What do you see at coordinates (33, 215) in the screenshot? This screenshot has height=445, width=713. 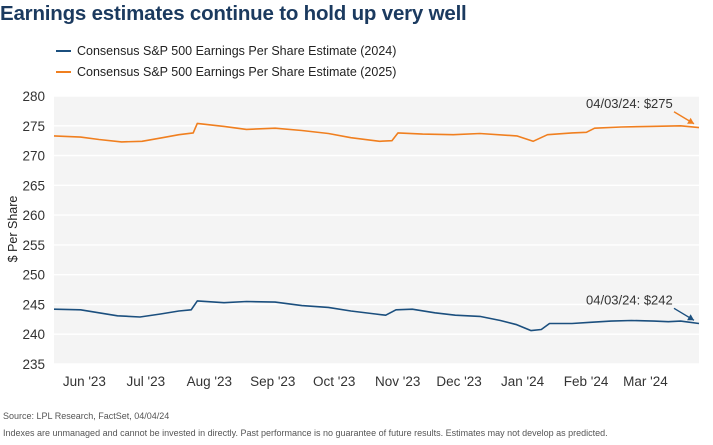 I see `y-tick-label: 260` at bounding box center [33, 215].